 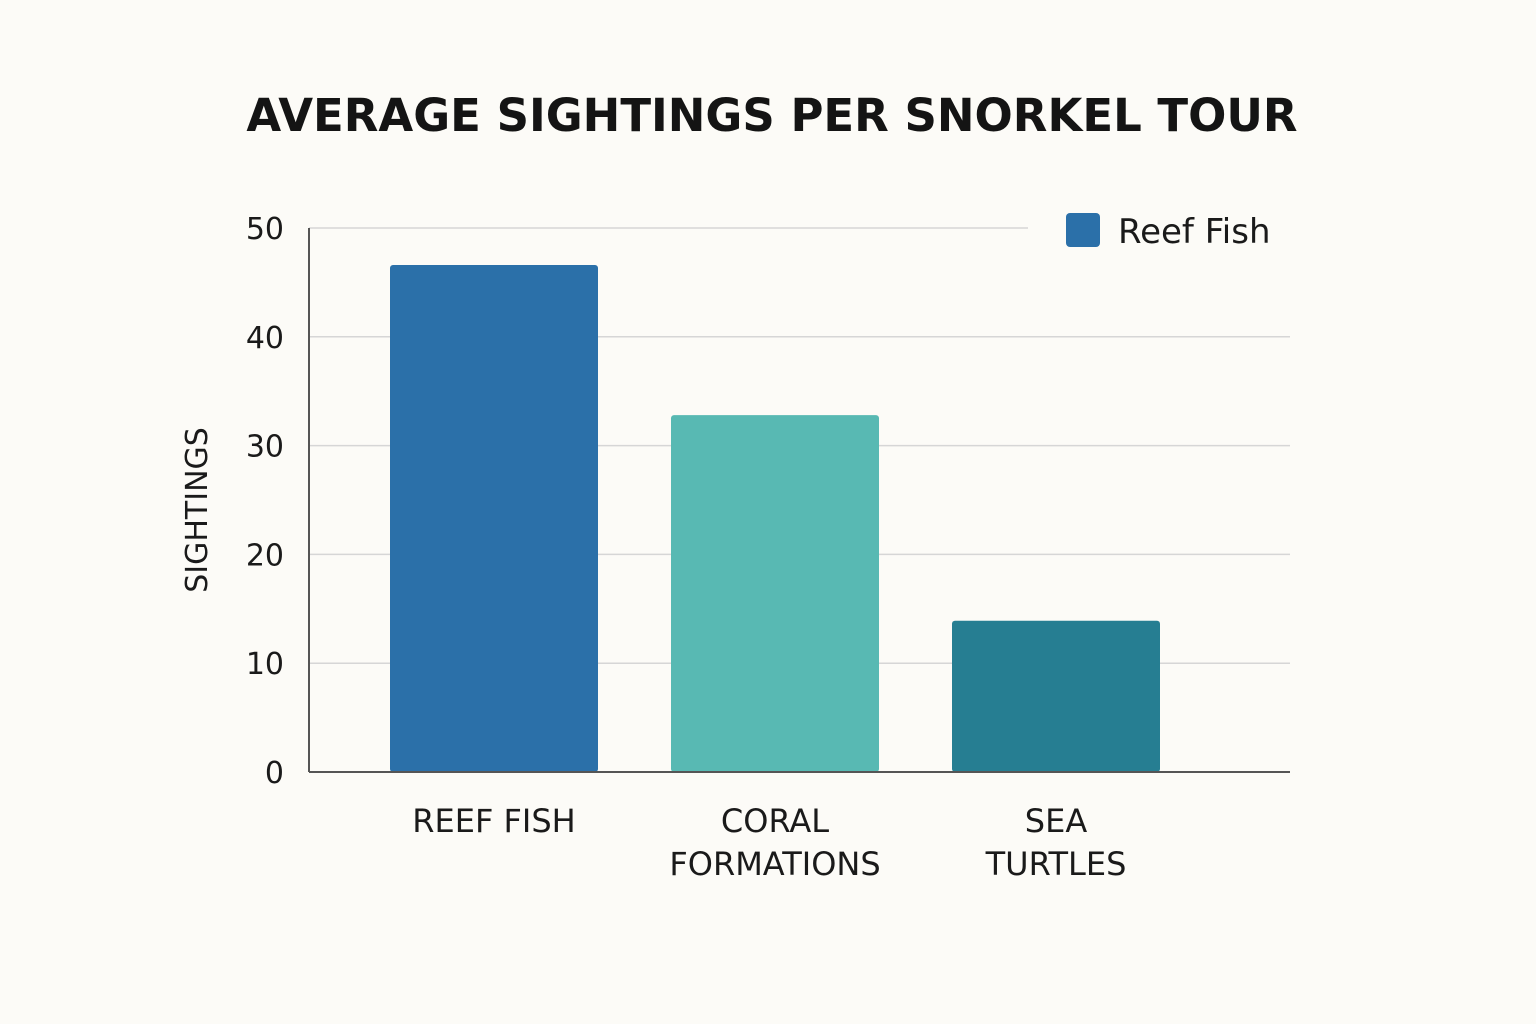 What do you see at coordinates (265, 338) in the screenshot?
I see `y-tick-label: 40` at bounding box center [265, 338].